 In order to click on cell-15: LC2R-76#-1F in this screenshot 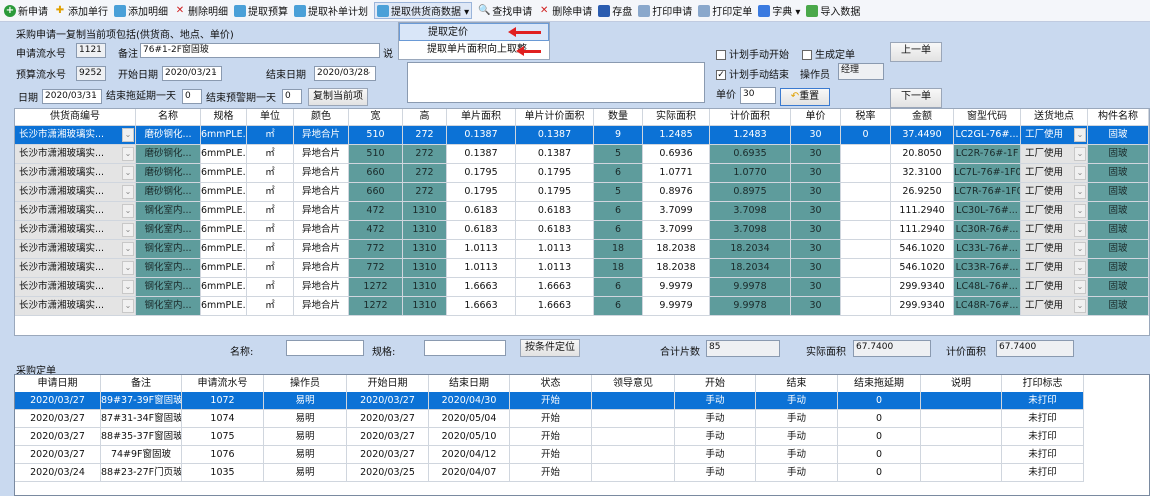, I will do `click(987, 154)`.